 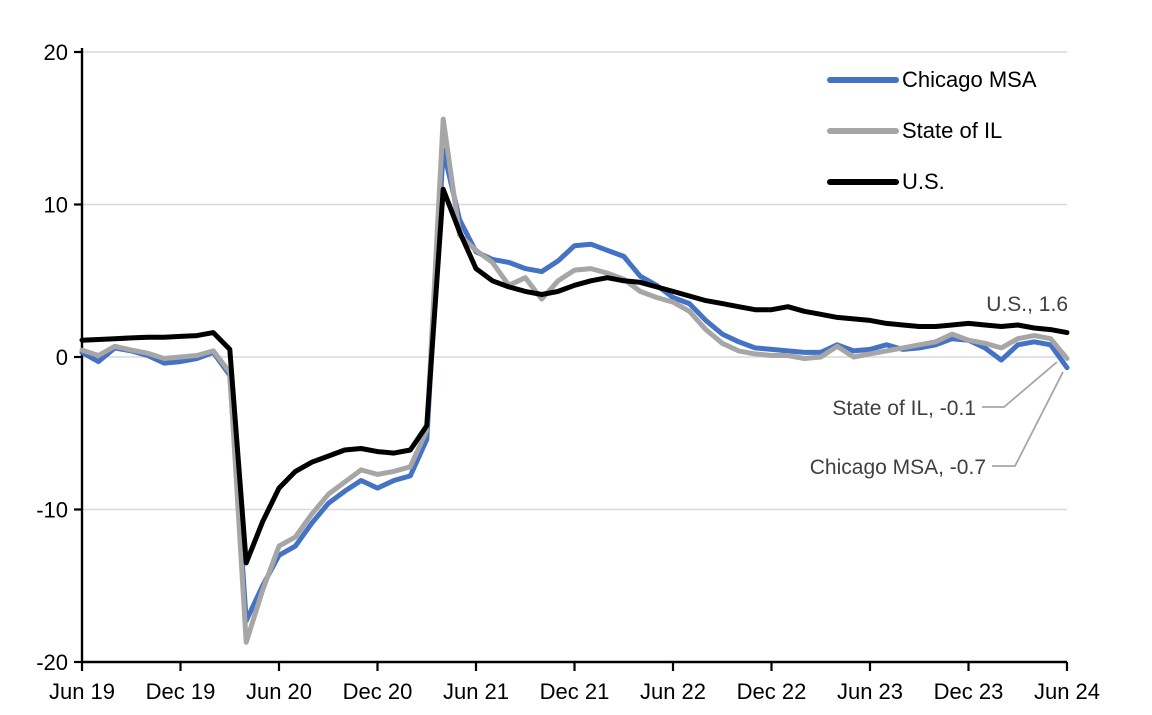 What do you see at coordinates (52, 662) in the screenshot?
I see `y-tick-label: -20` at bounding box center [52, 662].